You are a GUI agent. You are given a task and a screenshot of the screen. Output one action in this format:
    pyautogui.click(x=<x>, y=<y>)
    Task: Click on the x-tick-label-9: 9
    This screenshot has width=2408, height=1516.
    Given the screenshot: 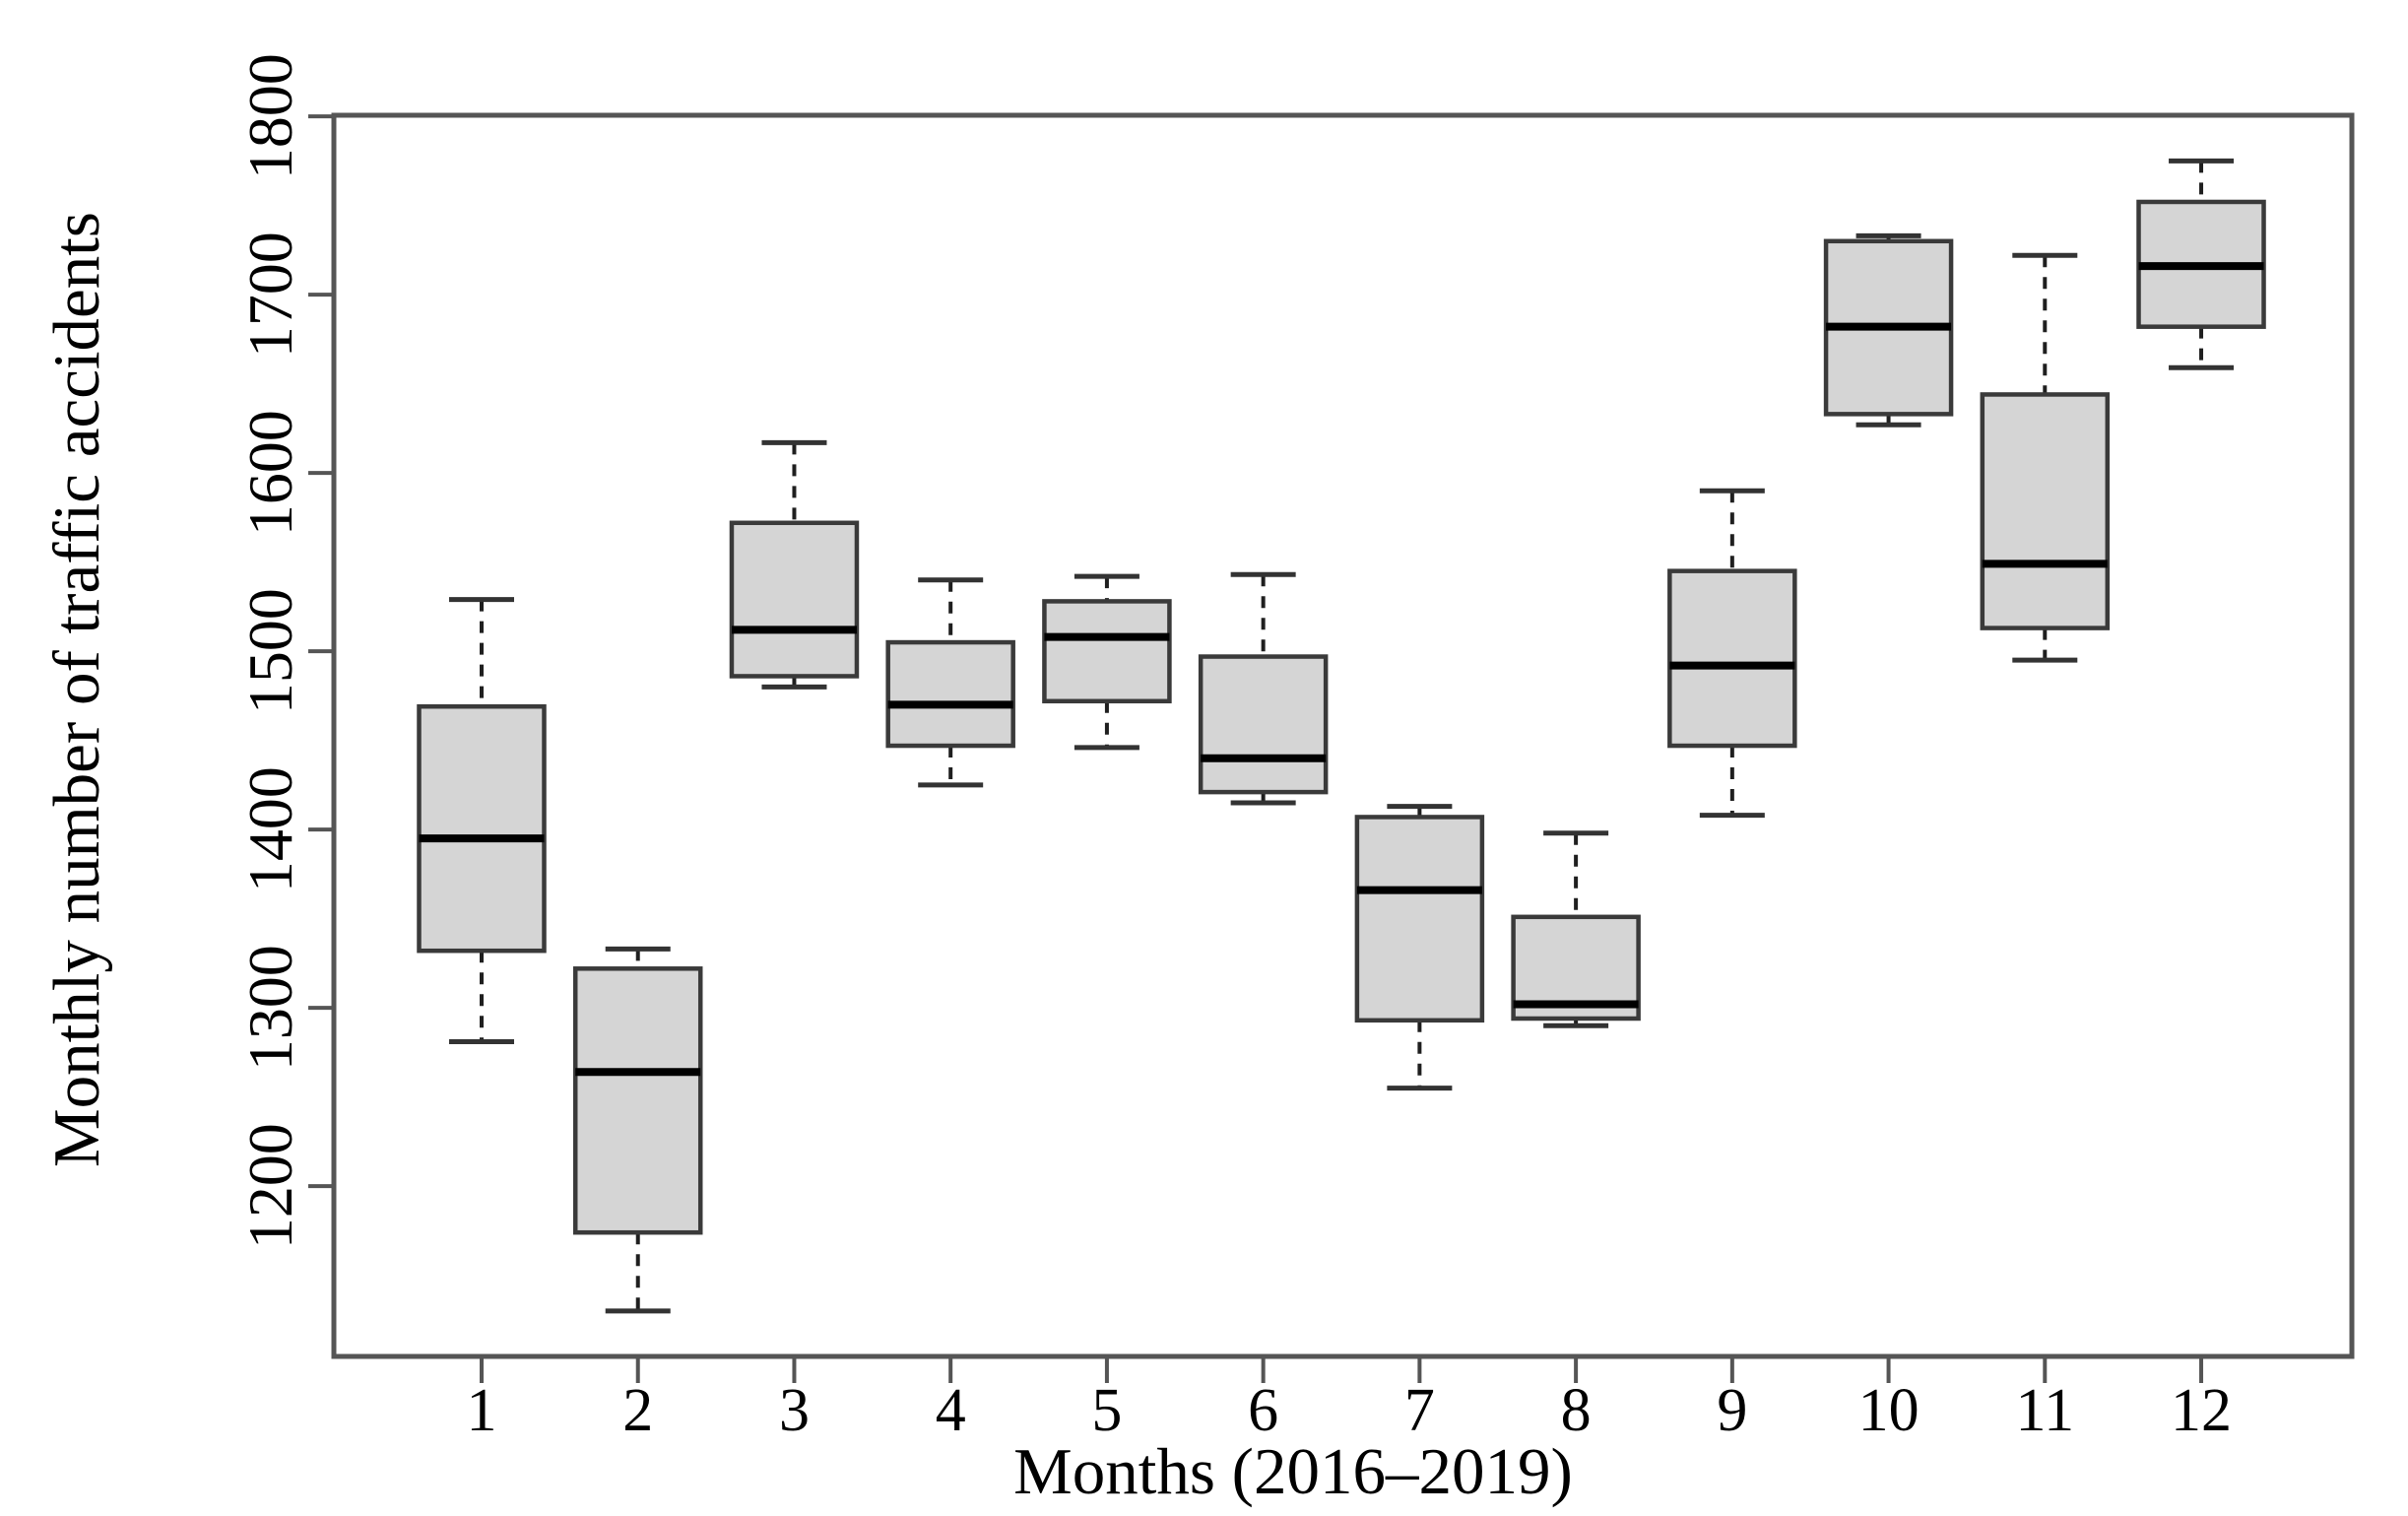 What is the action you would take?
    pyautogui.click(x=1732, y=1410)
    